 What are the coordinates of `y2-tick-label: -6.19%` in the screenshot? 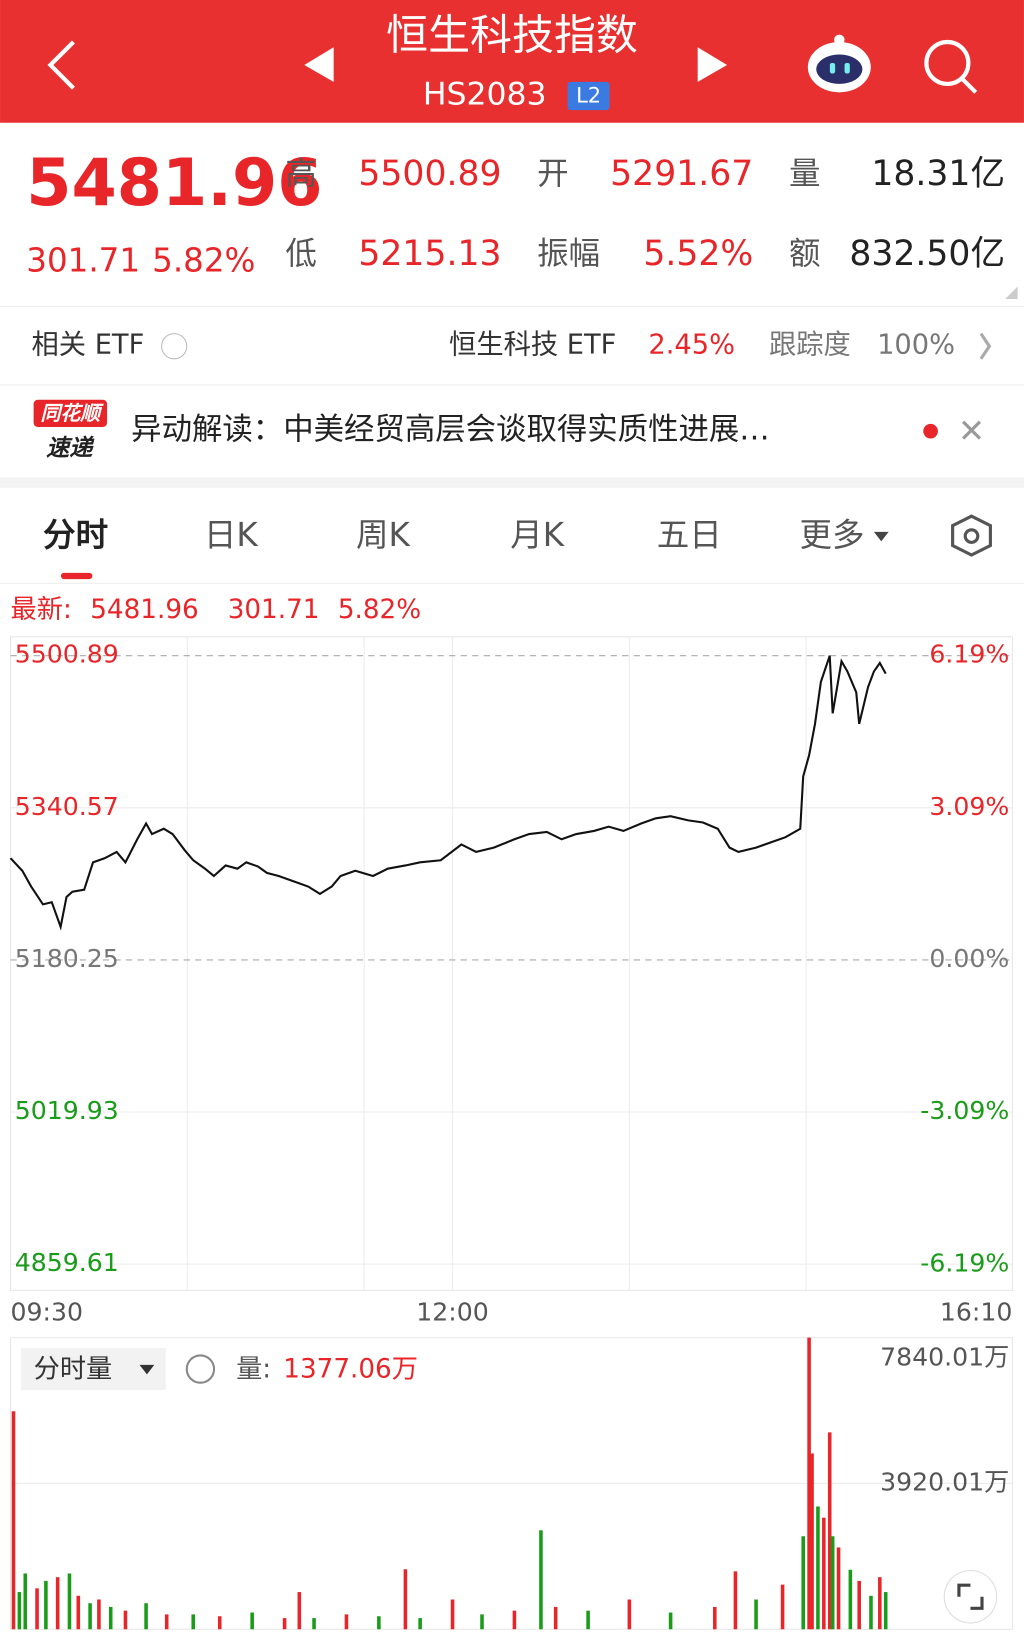 It's located at (964, 1262).